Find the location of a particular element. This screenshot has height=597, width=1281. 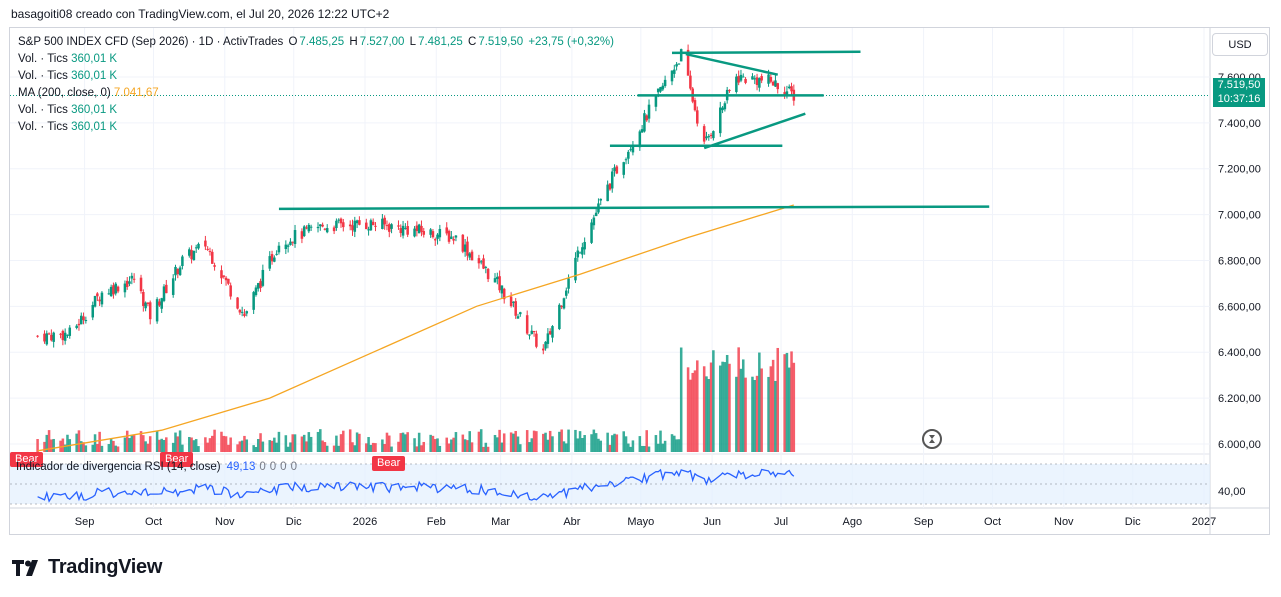

volume-legend-3: Vol. · Tics 360,01 K is located at coordinates (68, 110).